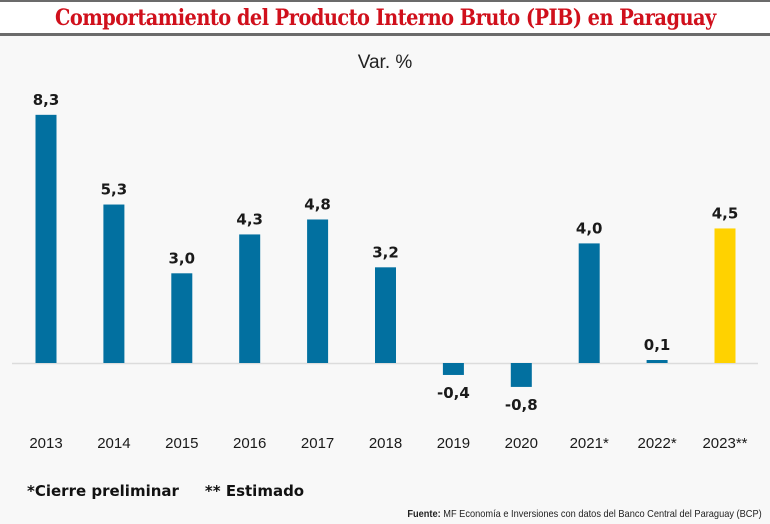 Image resolution: width=770 pixels, height=524 pixels. I want to click on chart-subtitle: Var. %, so click(385, 62).